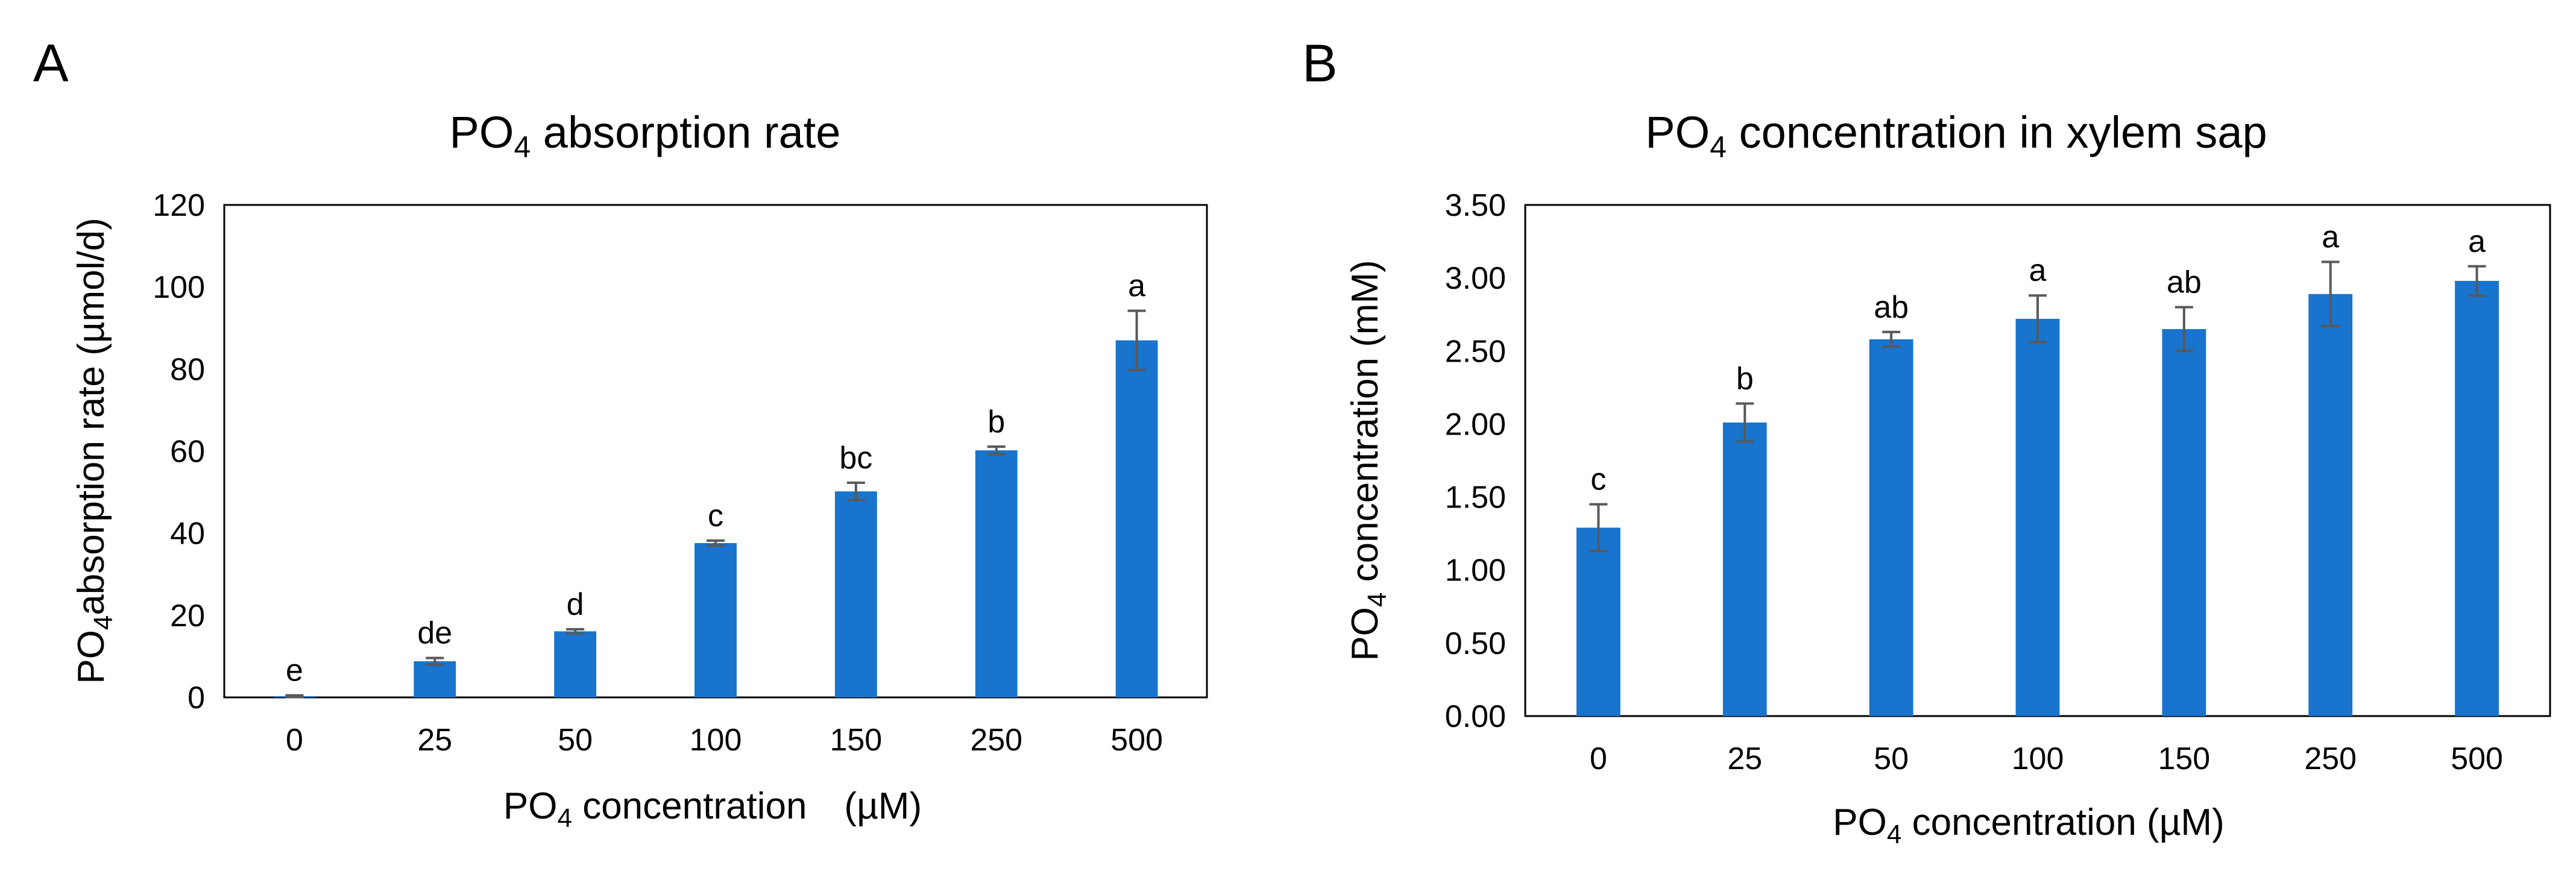 The image size is (2576, 877). Describe the element at coordinates (1475, 643) in the screenshot. I see `panel-b-y-tick-label: 0.50` at that location.